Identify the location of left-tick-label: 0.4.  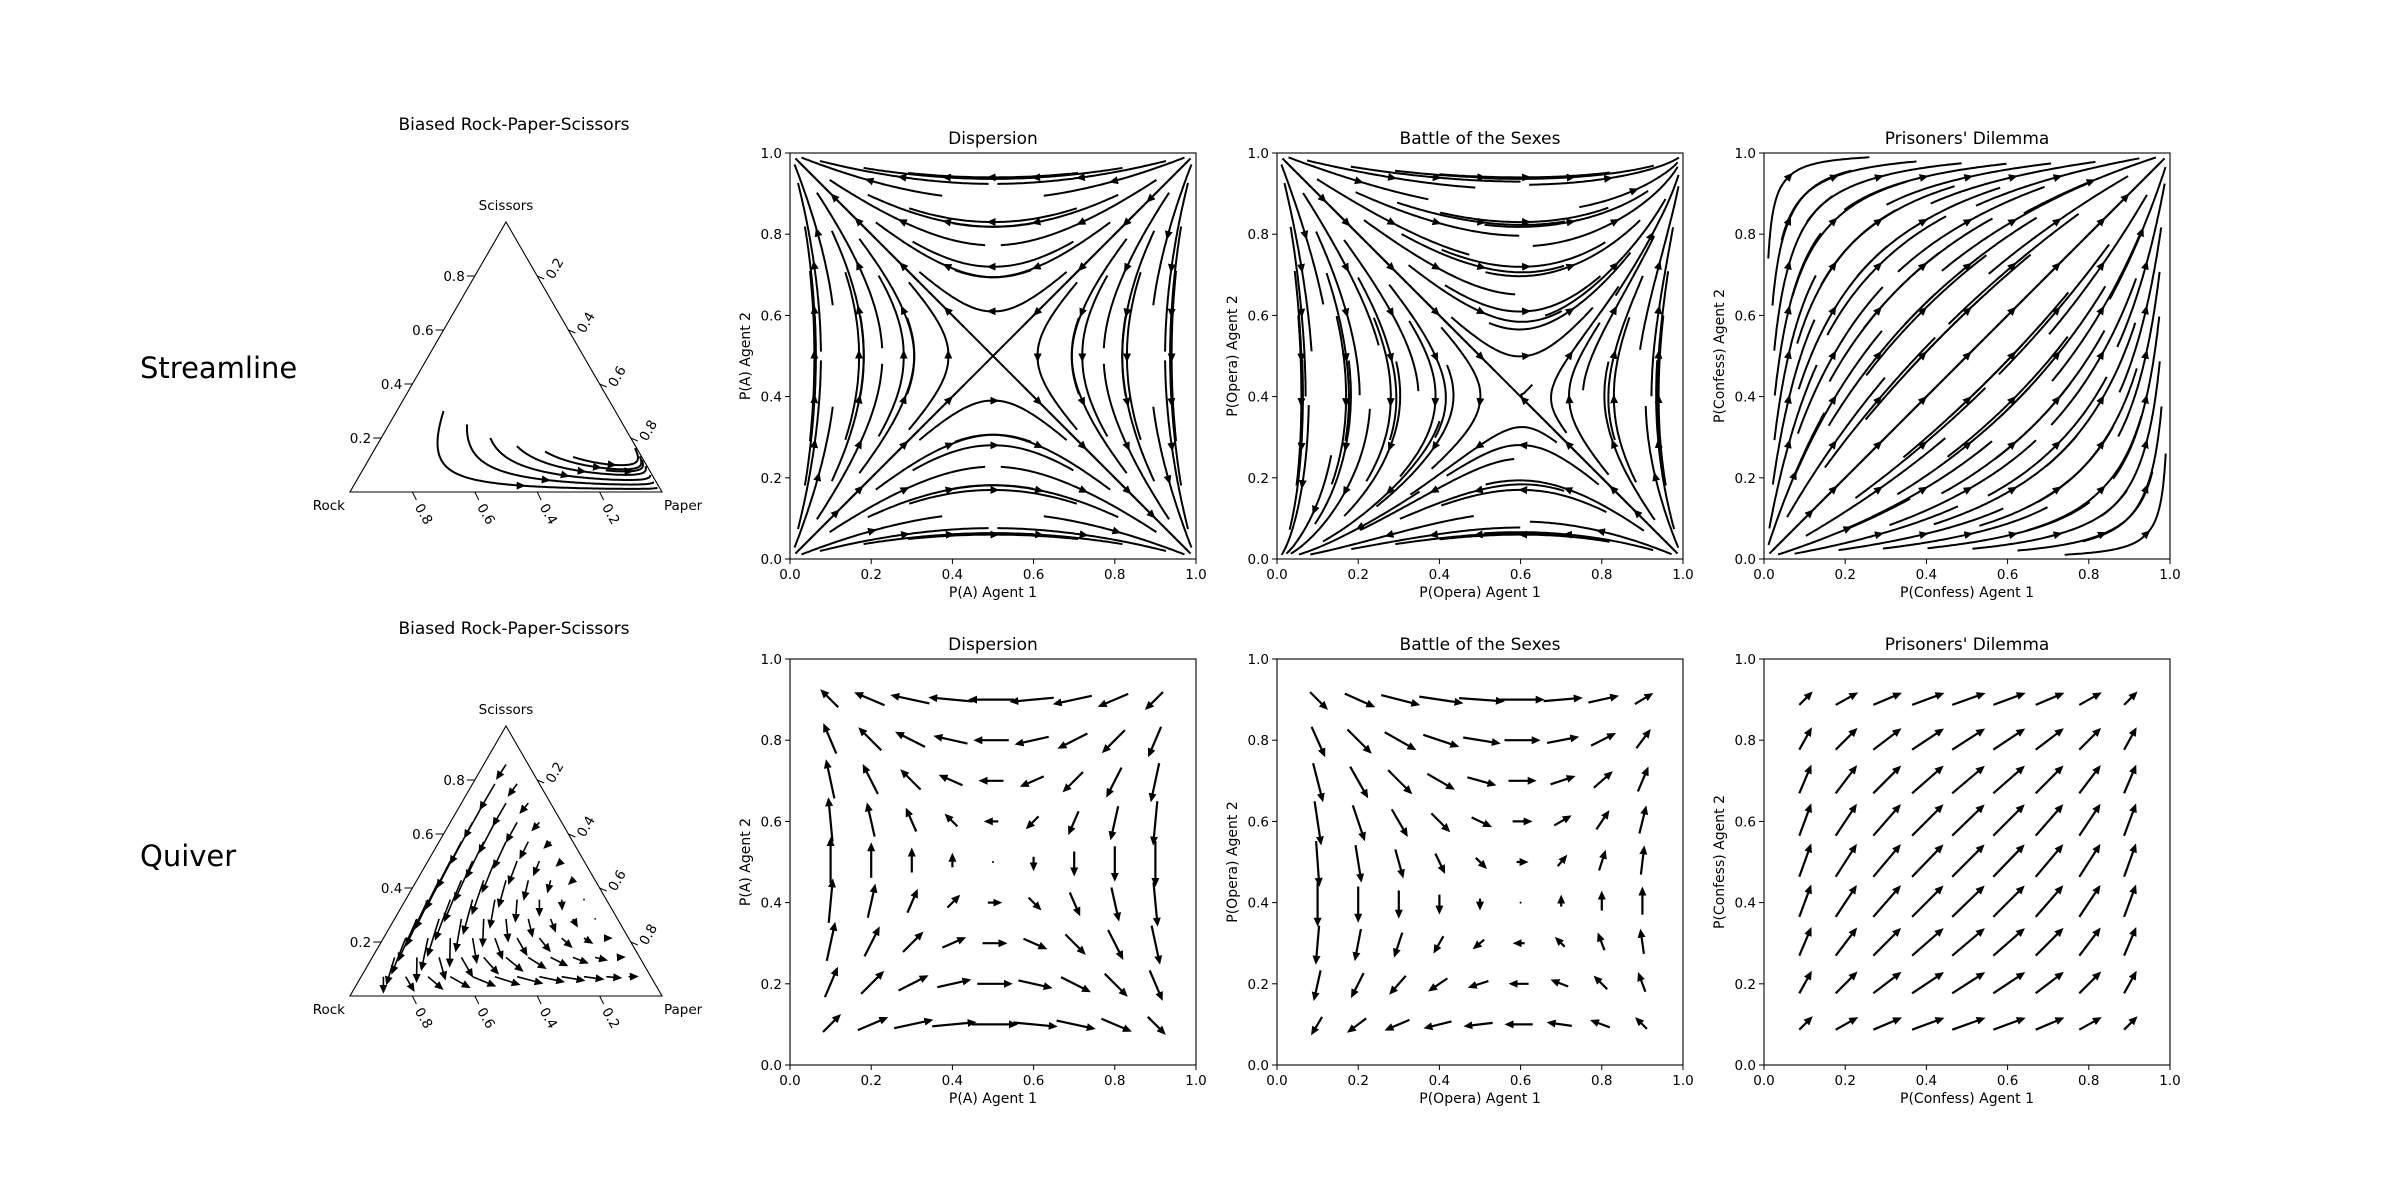
(391, 385).